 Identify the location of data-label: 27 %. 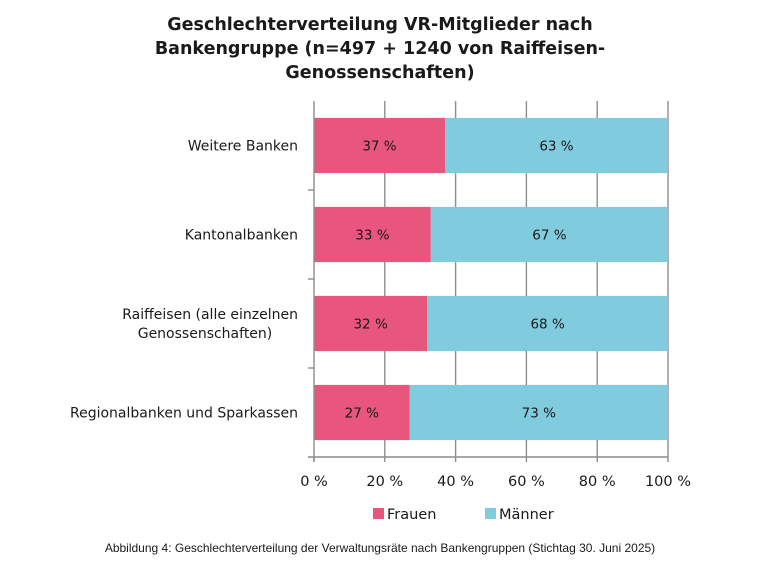
(362, 414).